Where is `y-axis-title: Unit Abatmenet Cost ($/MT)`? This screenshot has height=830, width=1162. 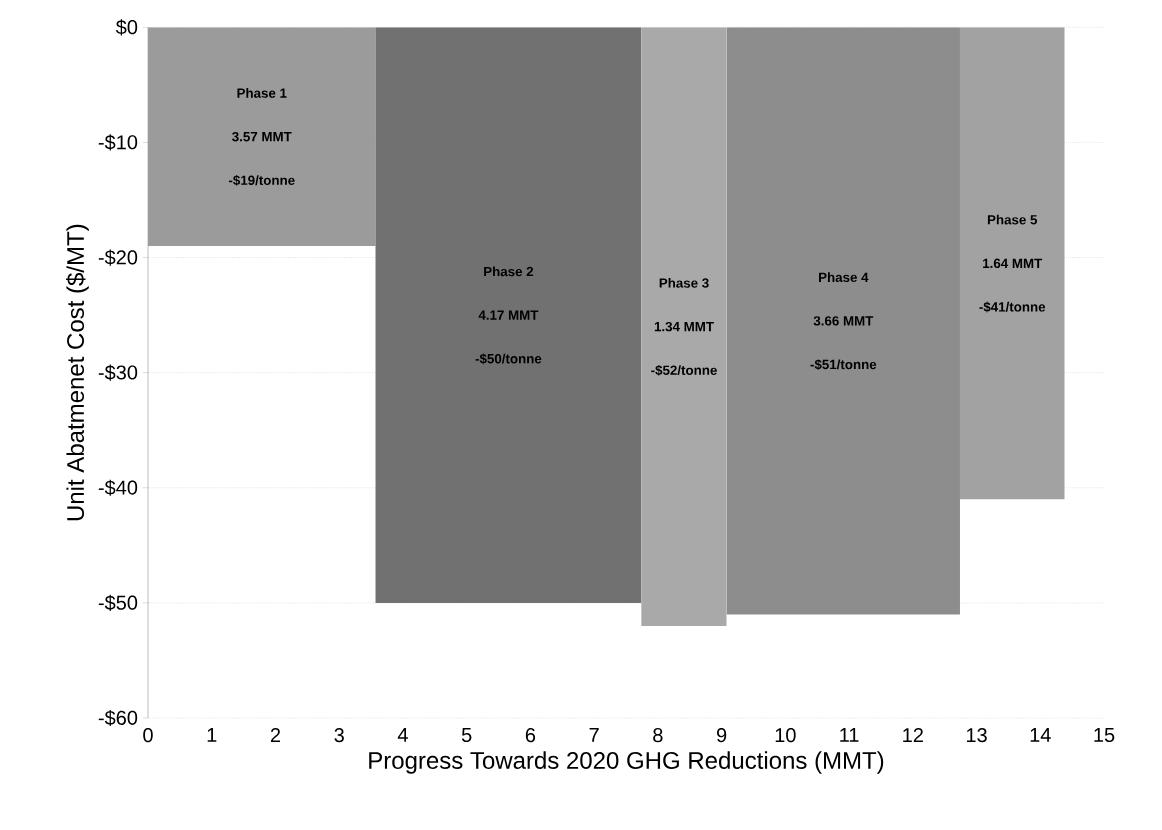 y-axis-title: Unit Abatmenet Cost ($/MT) is located at coordinates (77, 372).